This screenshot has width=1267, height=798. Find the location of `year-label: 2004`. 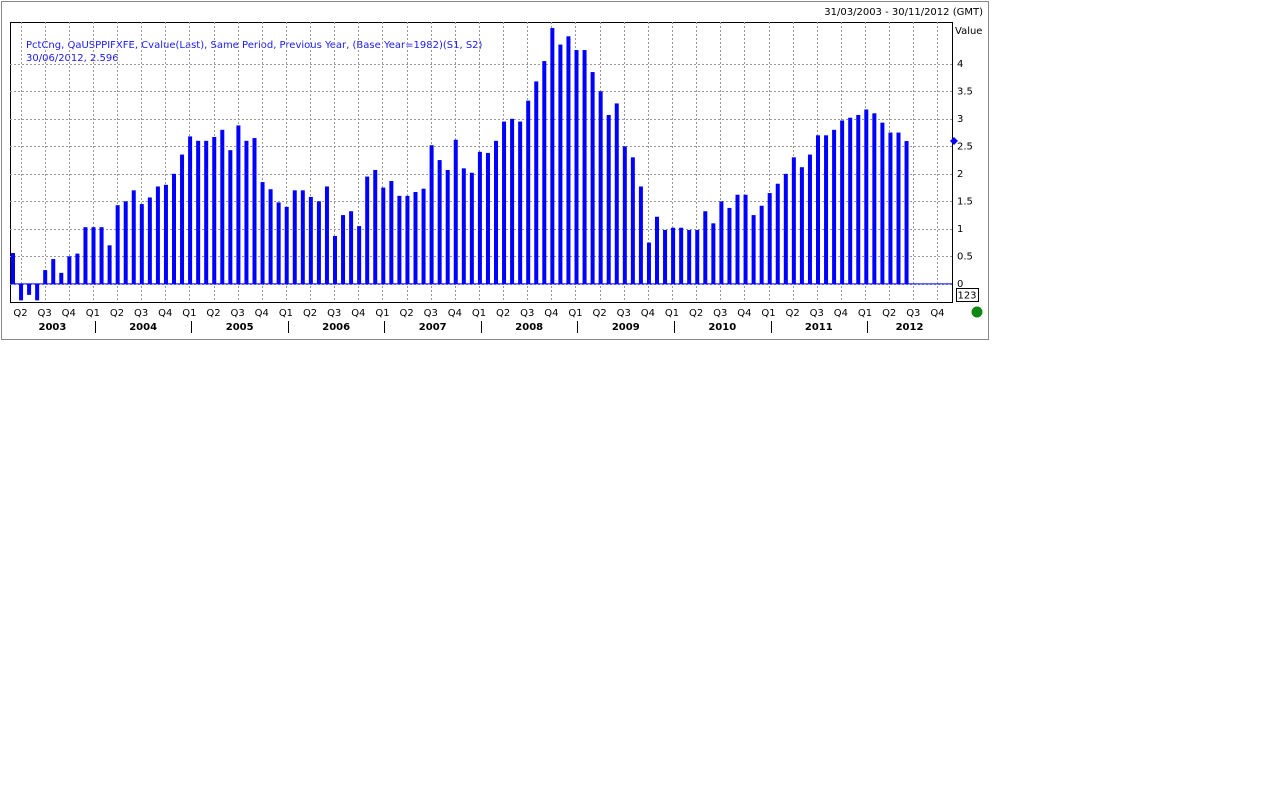

year-label: 2004 is located at coordinates (143, 327).